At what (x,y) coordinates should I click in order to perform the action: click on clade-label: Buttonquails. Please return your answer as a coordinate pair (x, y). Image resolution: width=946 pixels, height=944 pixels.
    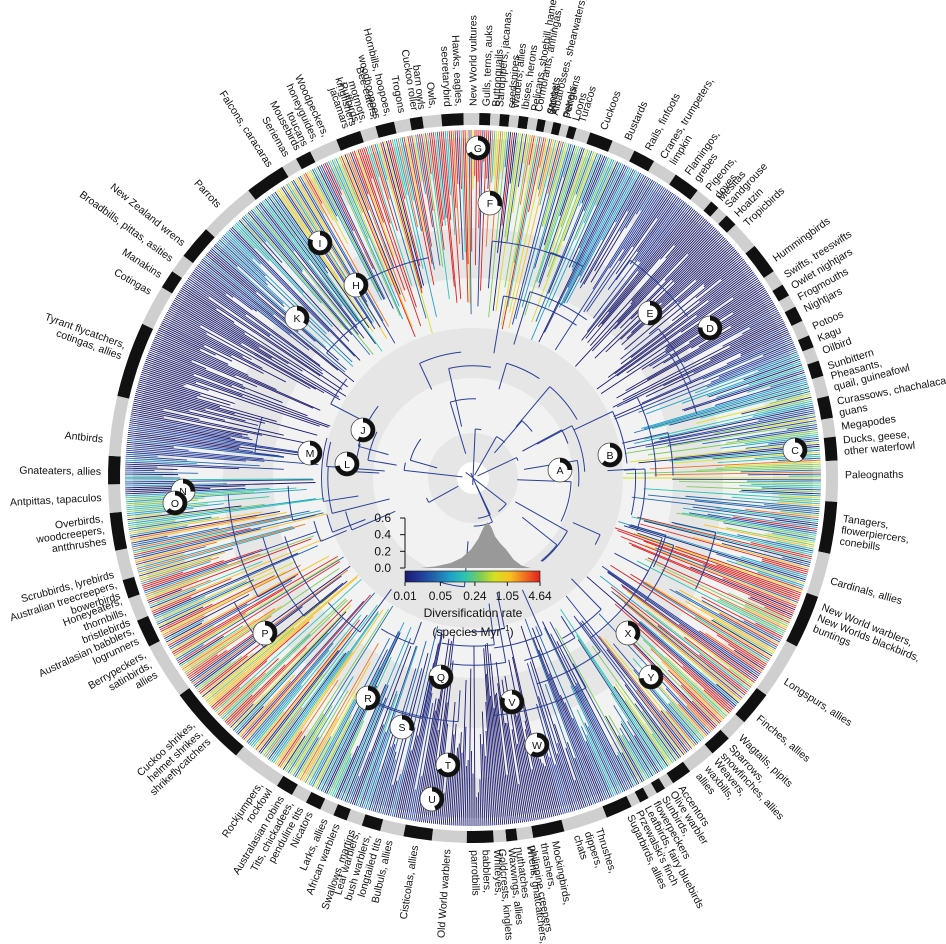
    Looking at the image, I should click on (498, 78).